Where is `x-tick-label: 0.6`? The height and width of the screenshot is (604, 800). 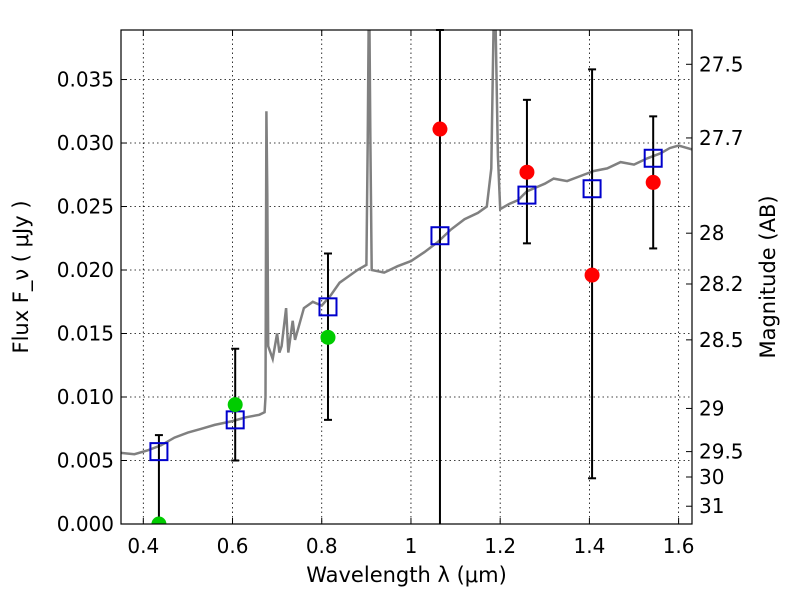
x-tick-label: 0.6 is located at coordinates (233, 546).